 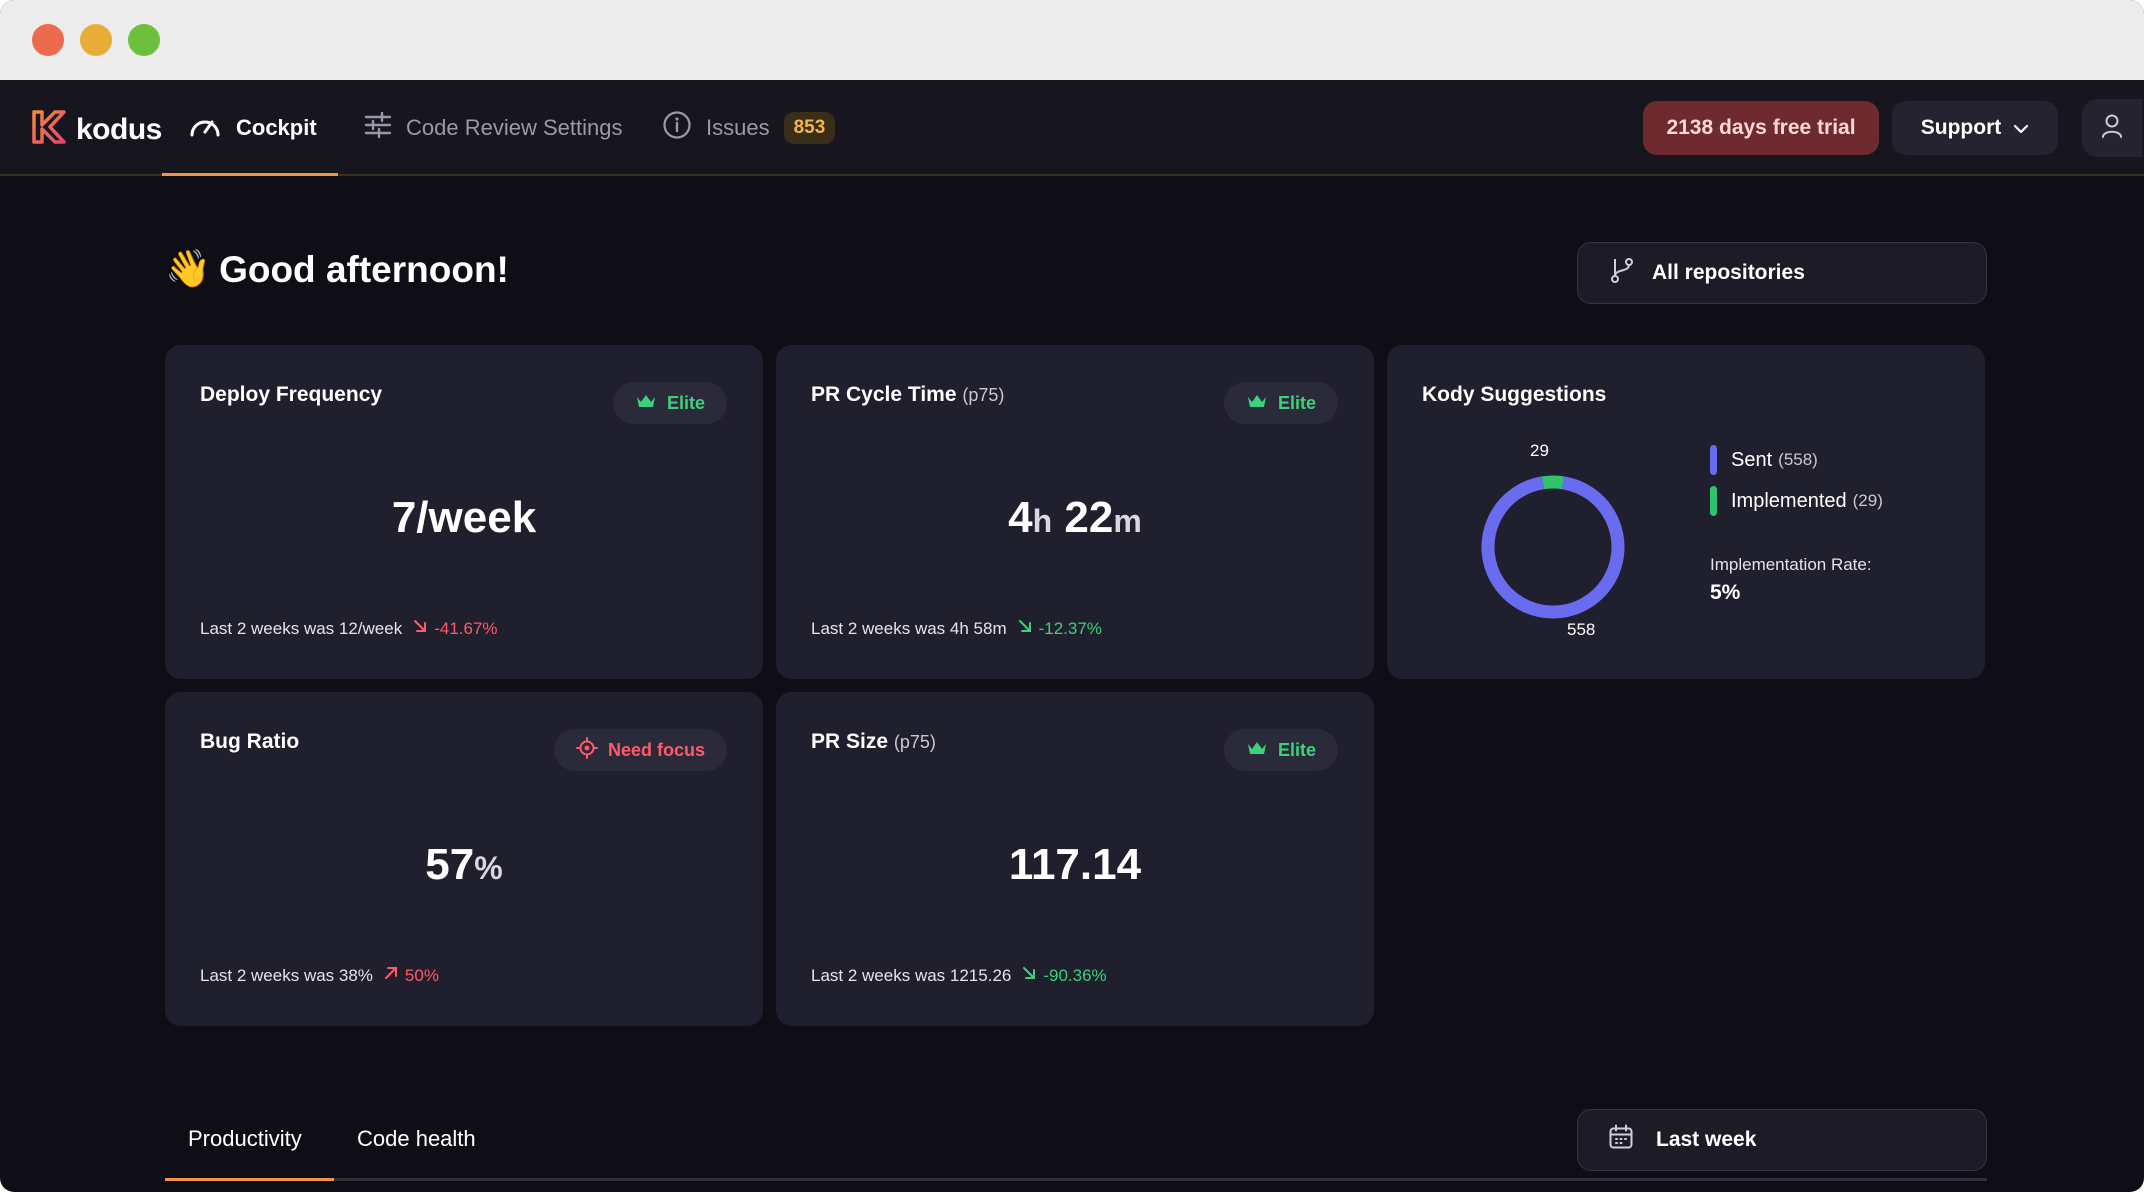 What do you see at coordinates (656, 749) in the screenshot?
I see `status-badge-label: Need focus` at bounding box center [656, 749].